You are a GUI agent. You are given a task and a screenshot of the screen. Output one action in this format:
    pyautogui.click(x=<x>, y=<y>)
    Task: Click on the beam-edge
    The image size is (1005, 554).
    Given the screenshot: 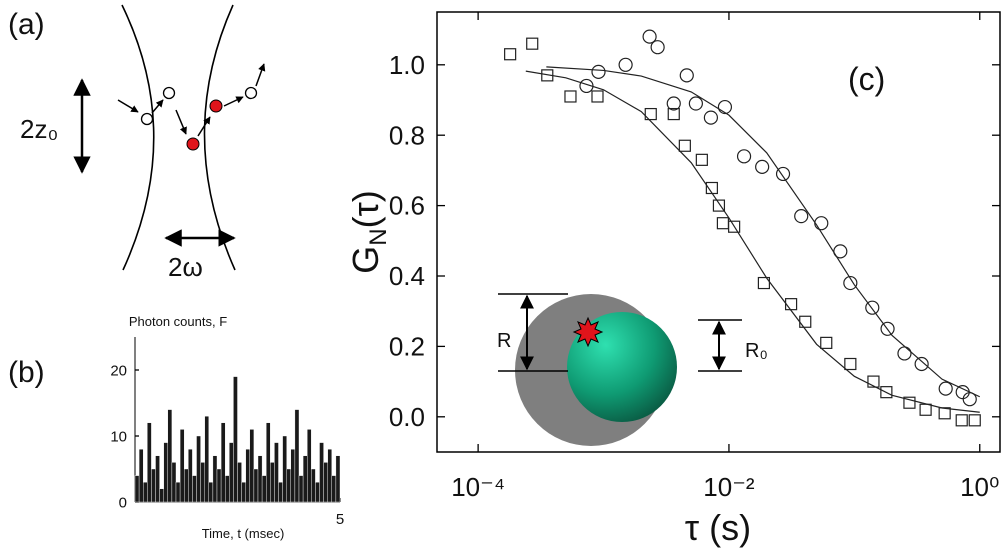 What is the action you would take?
    pyautogui.click(x=219, y=137)
    